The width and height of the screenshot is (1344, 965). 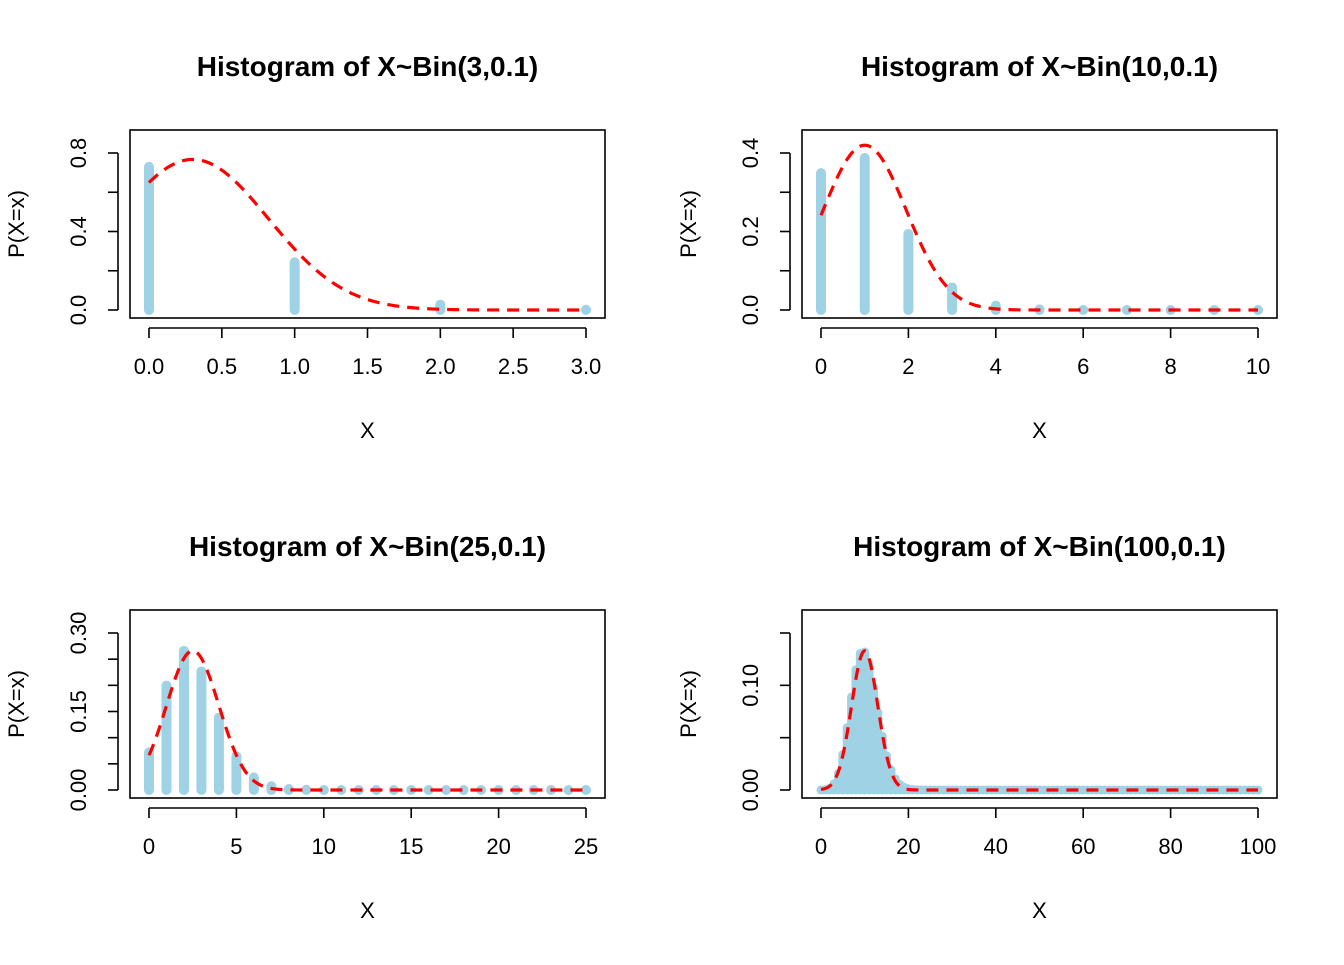 I want to click on x-tick-label: 0.0, so click(x=149, y=366).